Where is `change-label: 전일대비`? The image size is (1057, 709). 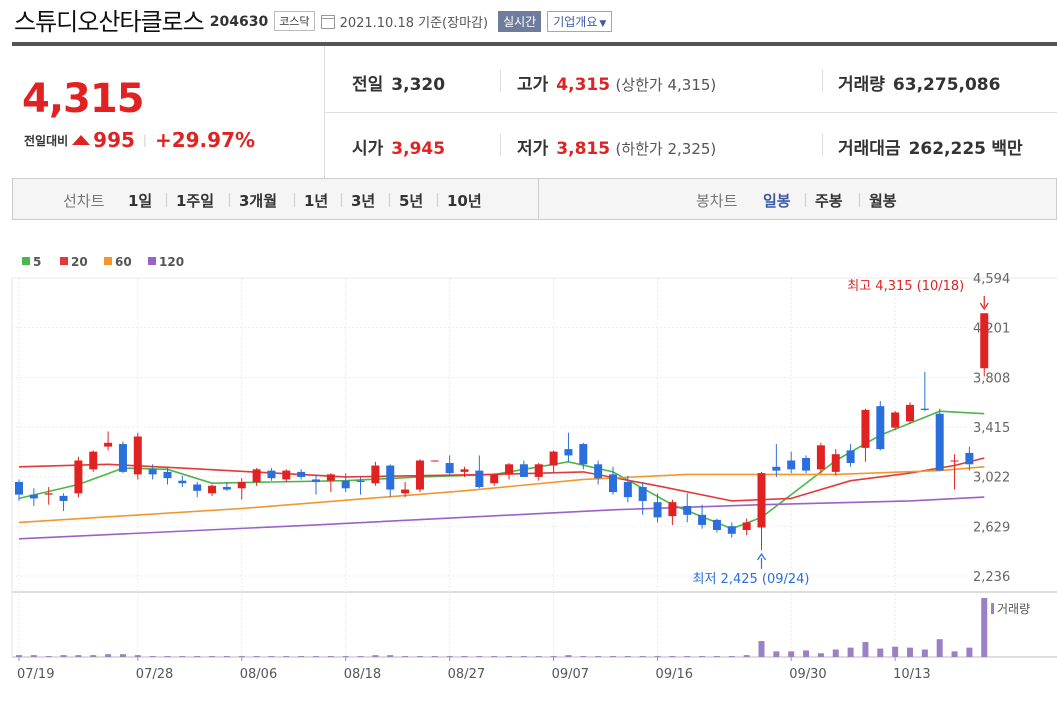 change-label: 전일대비 is located at coordinates (46, 140).